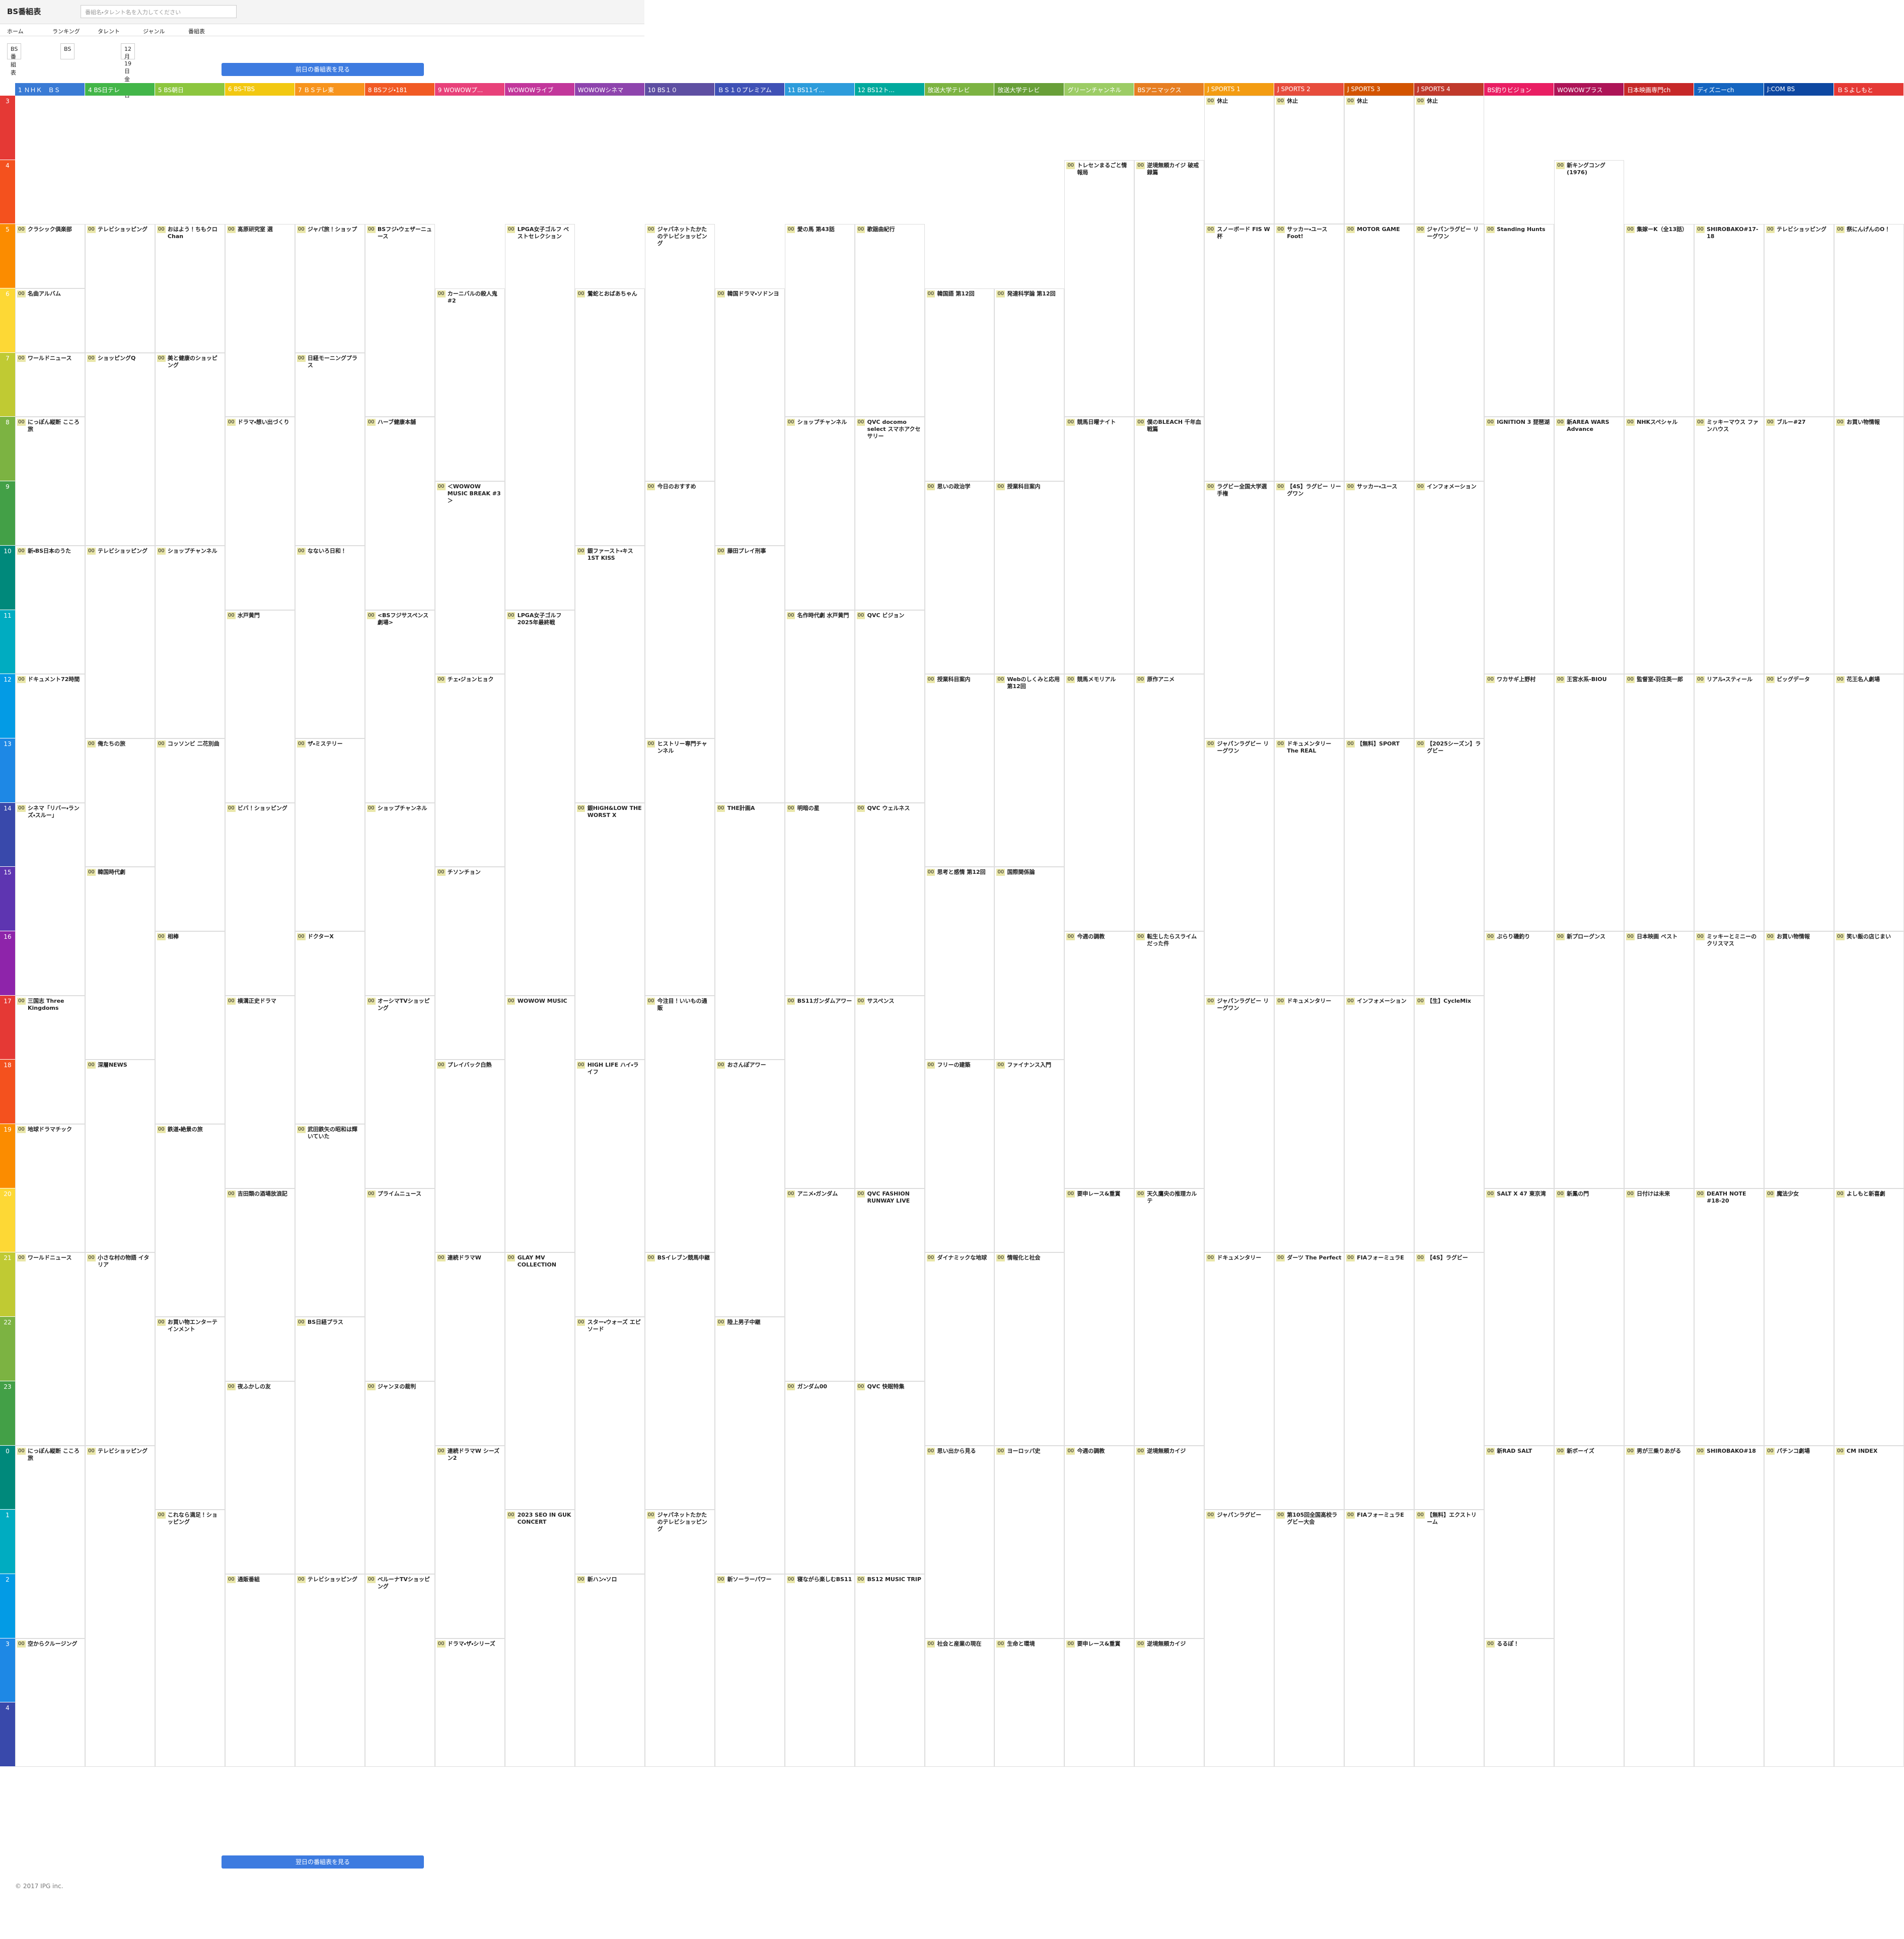 This screenshot has height=1939, width=1904. I want to click on channel-header: ＢＳよしもと, so click(1869, 89).